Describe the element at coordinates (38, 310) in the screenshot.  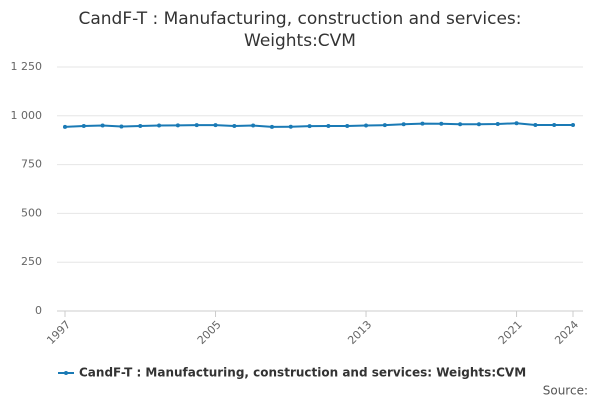
I see `y-tick-label: 0` at that location.